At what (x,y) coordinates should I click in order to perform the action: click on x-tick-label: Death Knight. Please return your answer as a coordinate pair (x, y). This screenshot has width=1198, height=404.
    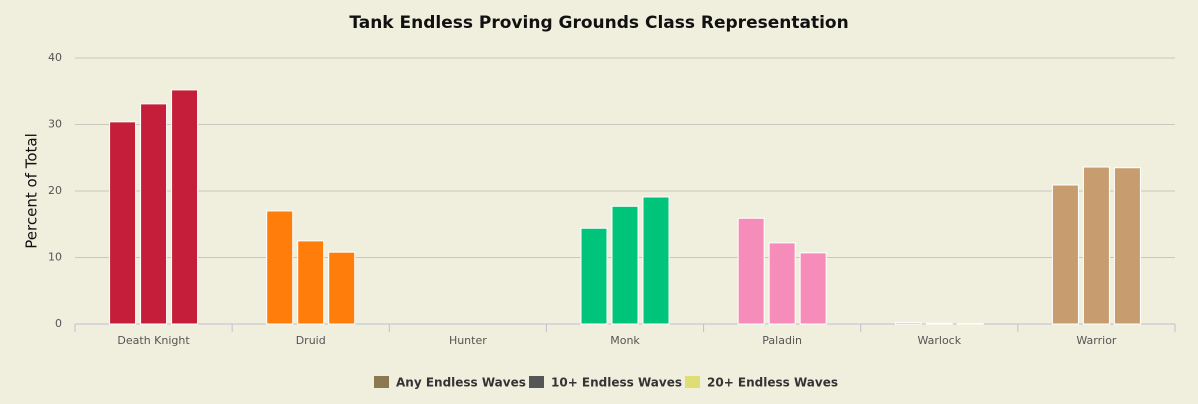
    Looking at the image, I should click on (153, 340).